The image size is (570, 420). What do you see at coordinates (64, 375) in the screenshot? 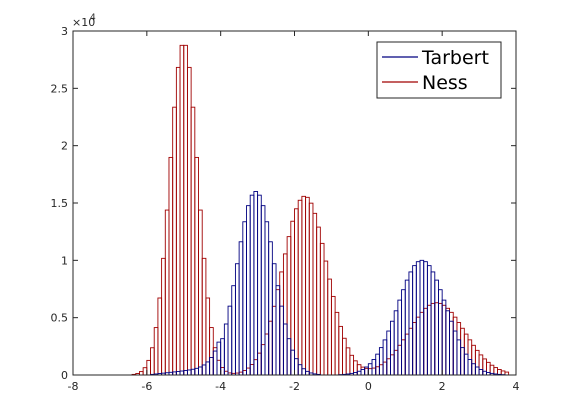
I see `y-tick-label: 0` at bounding box center [64, 375].